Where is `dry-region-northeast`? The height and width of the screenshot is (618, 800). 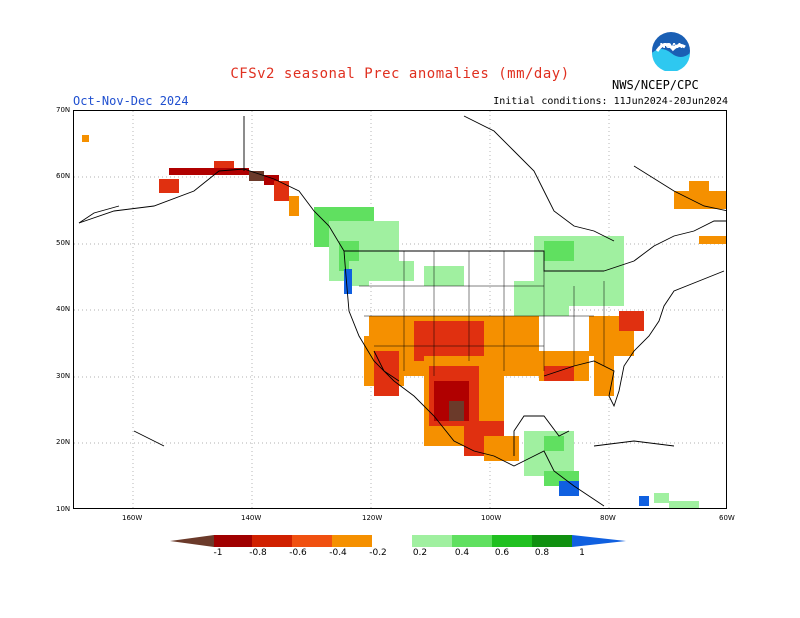 dry-region-northeast is located at coordinates (700, 212).